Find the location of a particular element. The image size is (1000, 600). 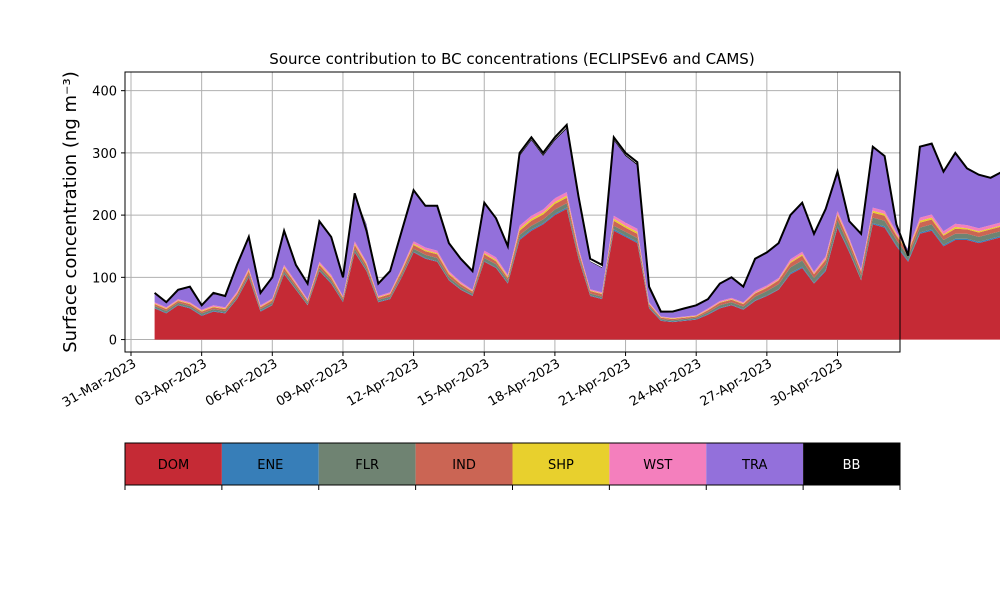

legend-label-tra: TRA is located at coordinates (754, 465).